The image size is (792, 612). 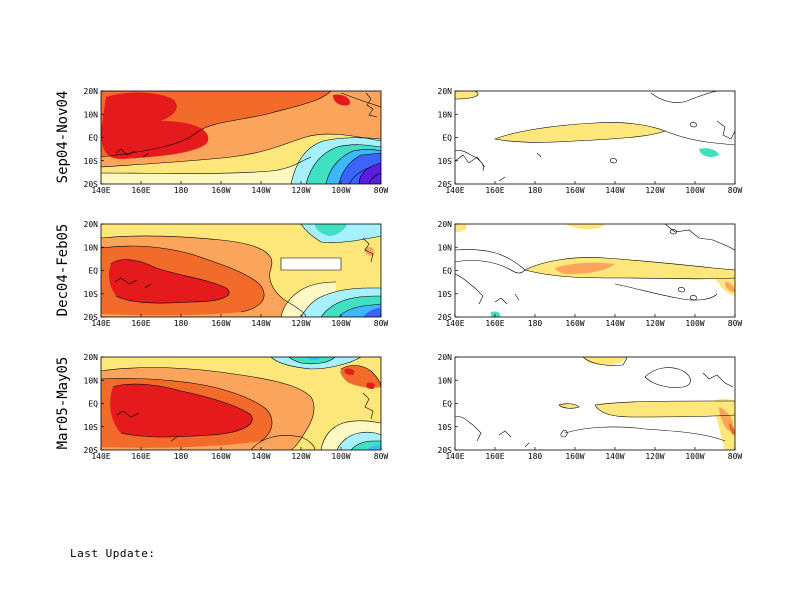 What do you see at coordinates (241, 403) in the screenshot?
I see `panel-row3-left` at bounding box center [241, 403].